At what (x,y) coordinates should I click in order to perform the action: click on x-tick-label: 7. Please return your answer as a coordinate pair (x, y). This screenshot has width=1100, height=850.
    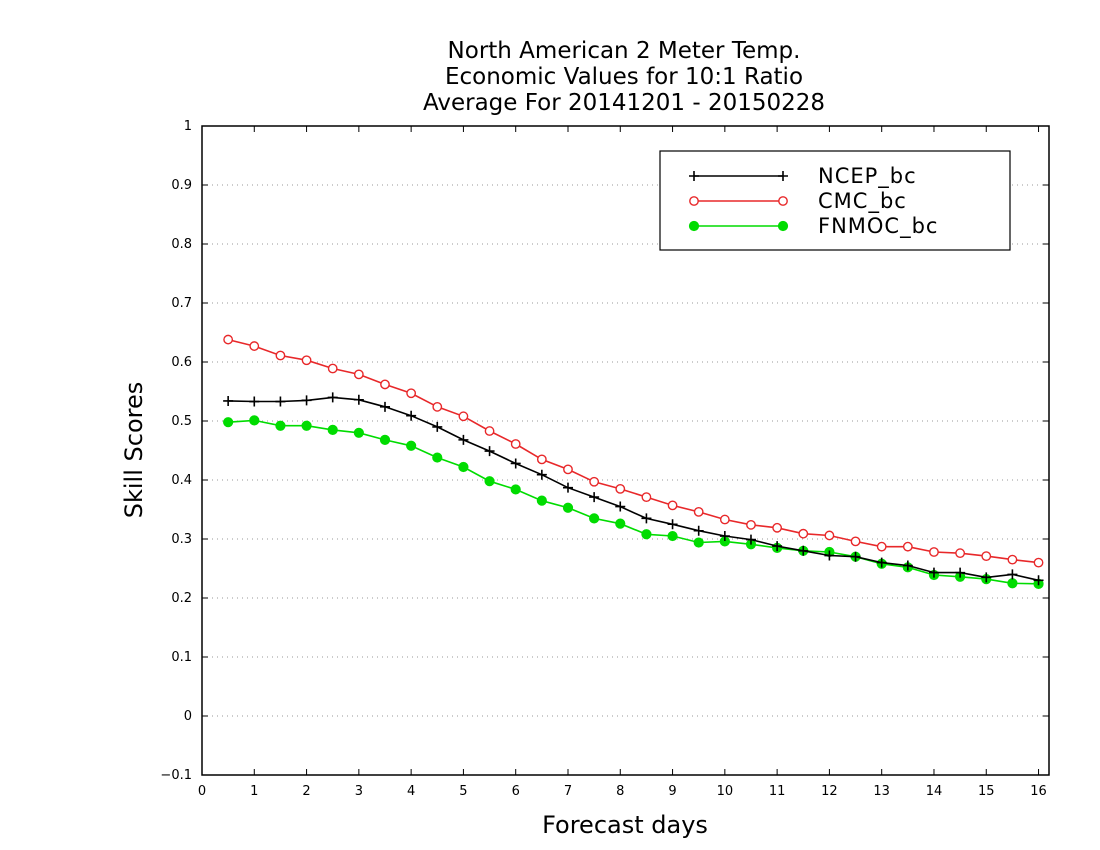
    Looking at the image, I should click on (568, 791).